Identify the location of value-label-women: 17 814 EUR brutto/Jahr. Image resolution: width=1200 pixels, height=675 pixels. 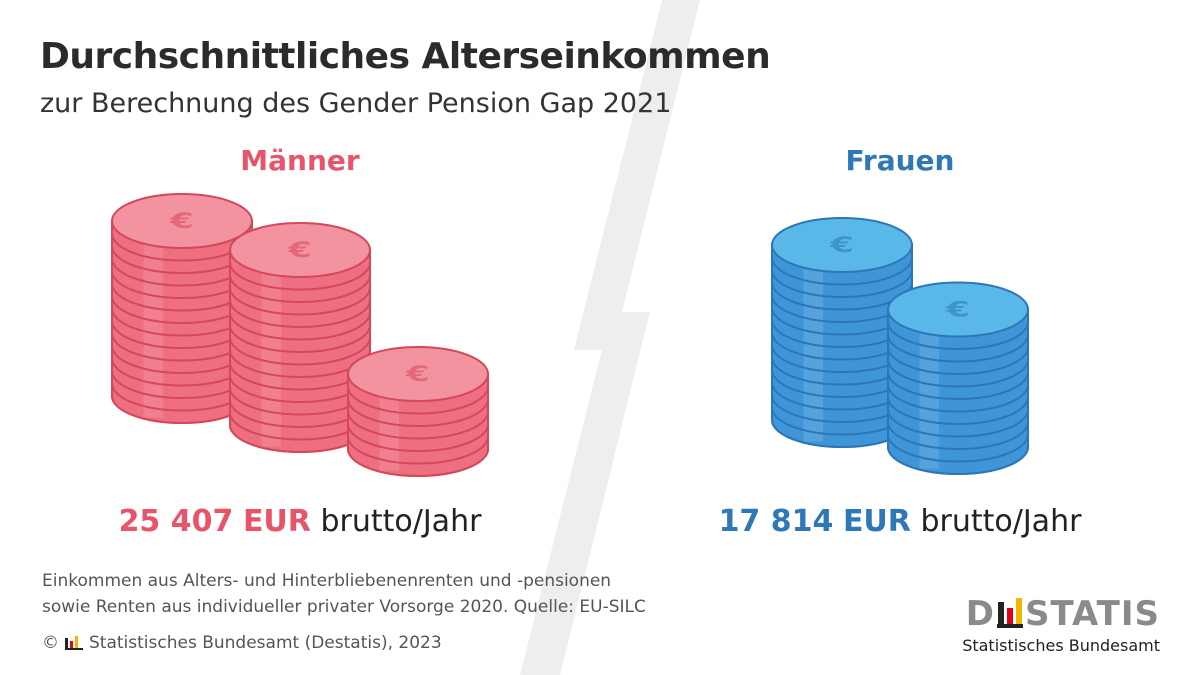
(900, 521).